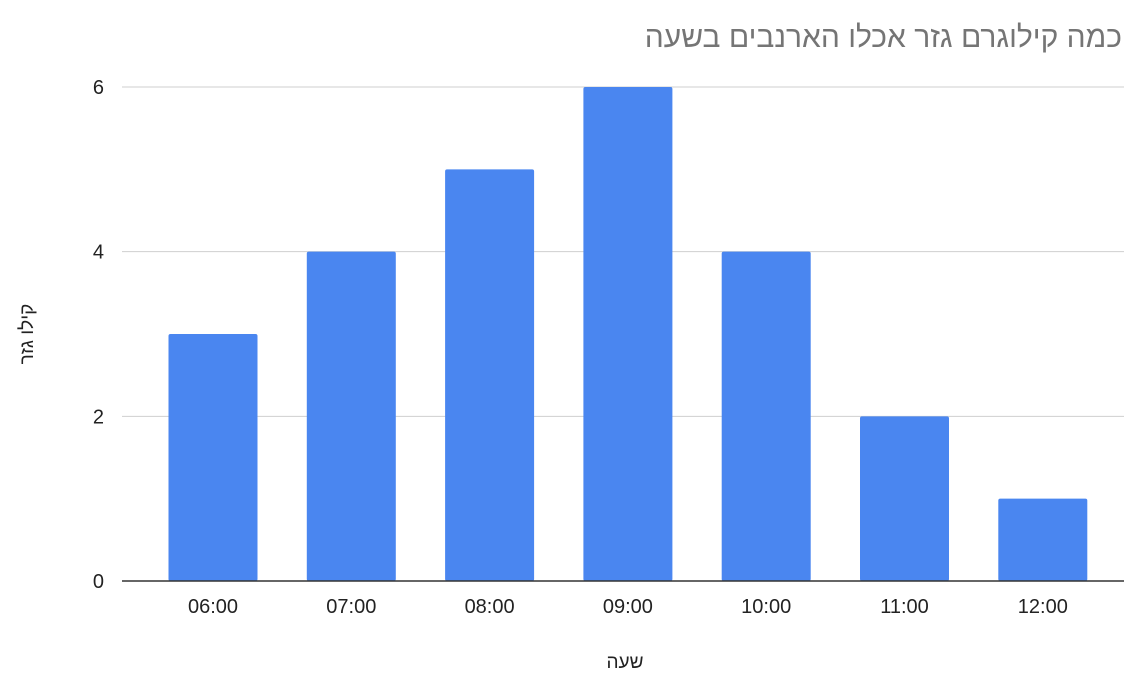 The height and width of the screenshot is (677, 1124). What do you see at coordinates (490, 607) in the screenshot?
I see `x-tick-label: 08:00` at bounding box center [490, 607].